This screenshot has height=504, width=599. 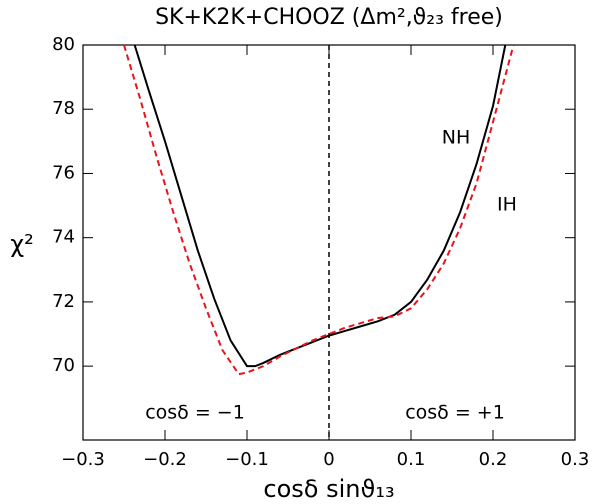 What do you see at coordinates (63, 237) in the screenshot?
I see `y-tick-label: 74` at bounding box center [63, 237].